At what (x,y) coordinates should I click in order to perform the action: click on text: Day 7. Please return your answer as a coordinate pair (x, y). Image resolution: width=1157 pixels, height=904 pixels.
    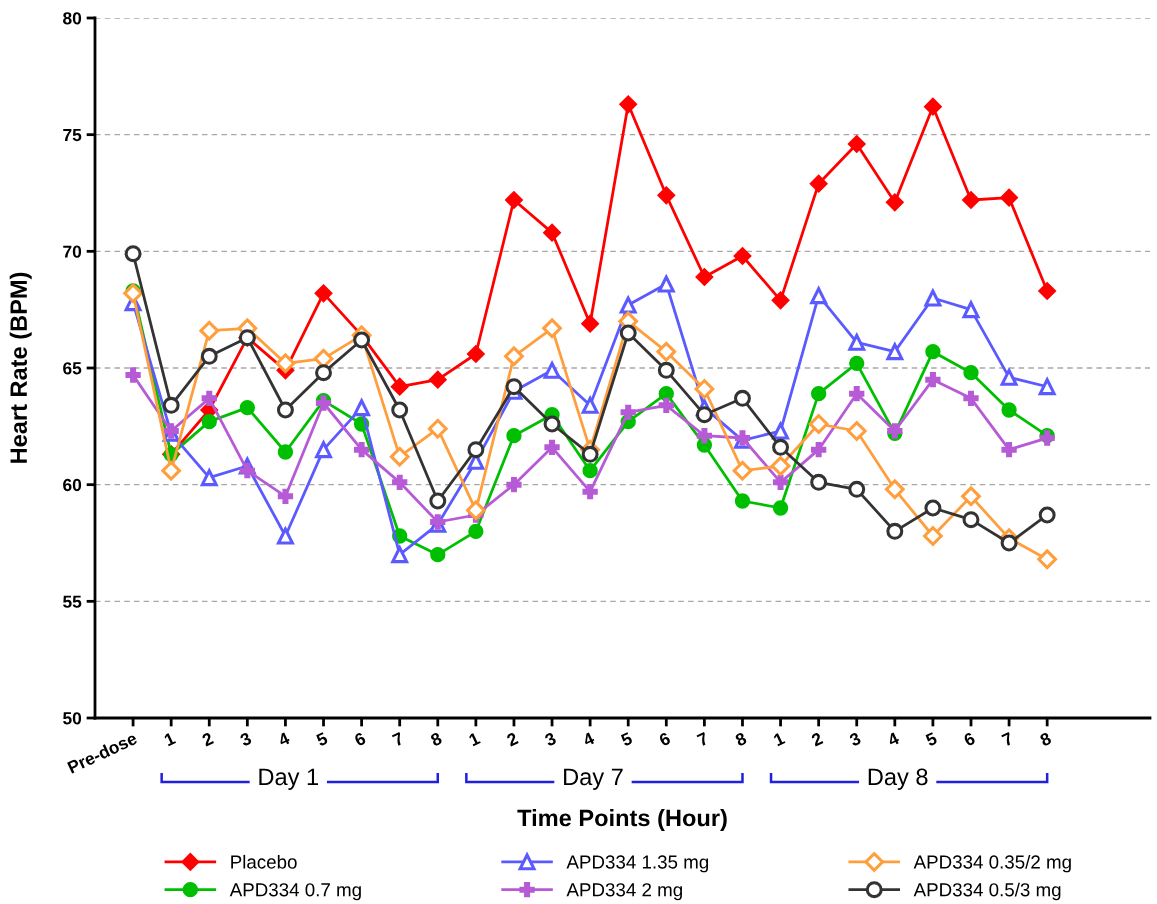
    Looking at the image, I should click on (593, 779).